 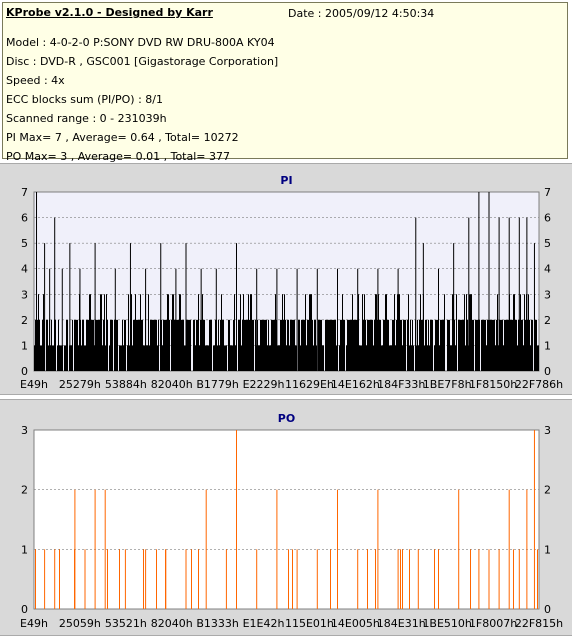 What do you see at coordinates (24, 294) in the screenshot?
I see `y-tick-label-left: 3` at bounding box center [24, 294].